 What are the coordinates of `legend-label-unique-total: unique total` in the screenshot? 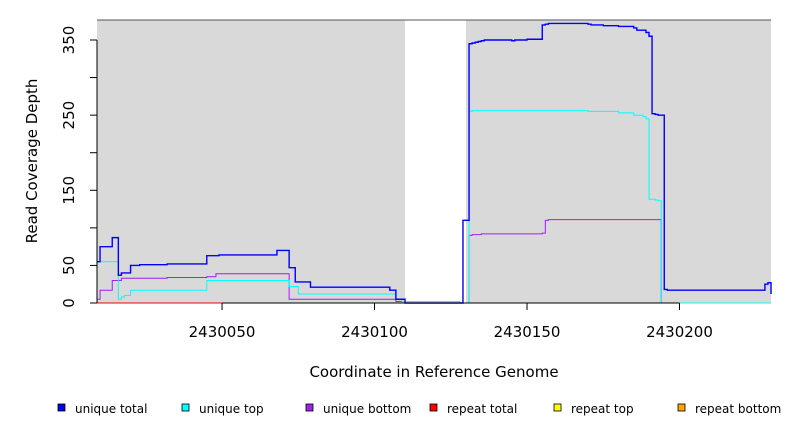 It's located at (111, 409).